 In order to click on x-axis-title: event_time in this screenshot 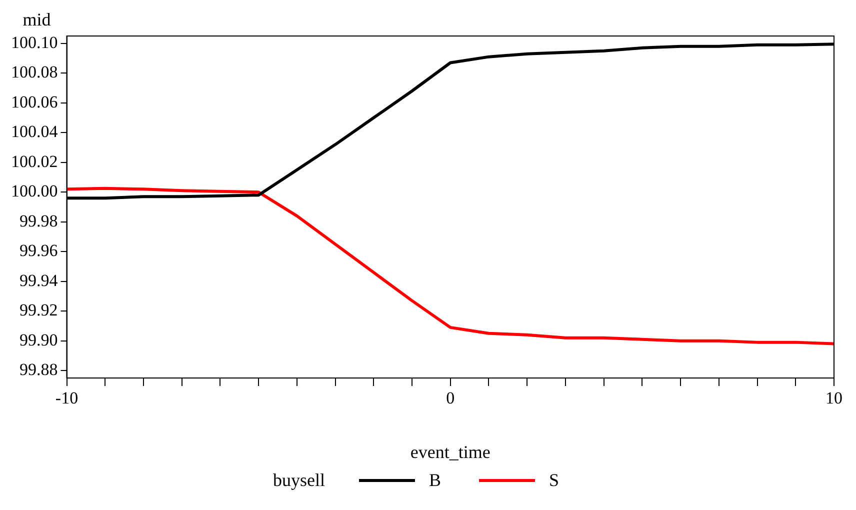, I will do `click(450, 452)`.